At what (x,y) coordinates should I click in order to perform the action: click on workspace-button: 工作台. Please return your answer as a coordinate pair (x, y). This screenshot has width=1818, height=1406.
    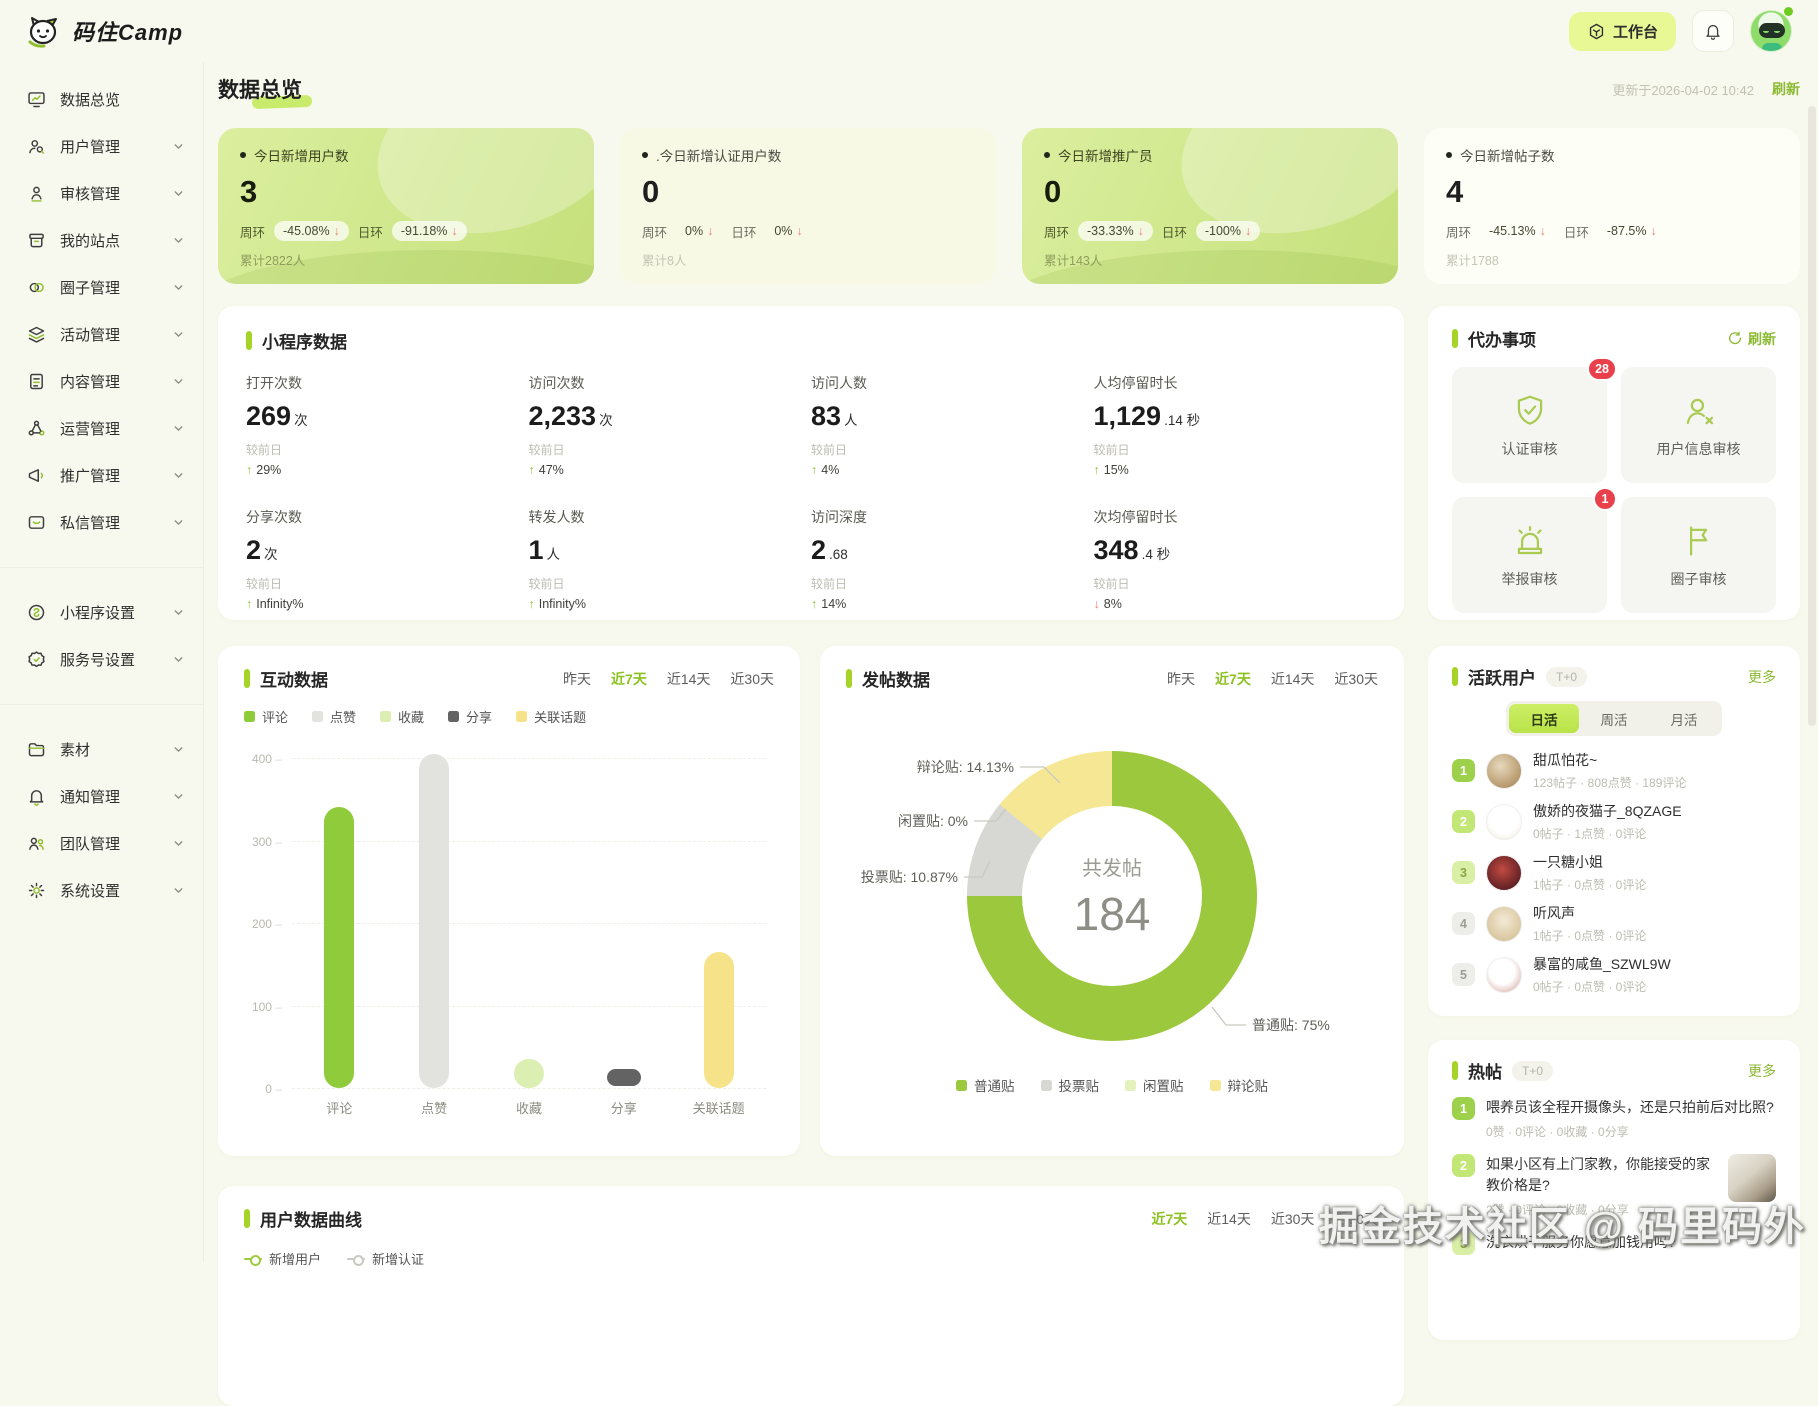
    Looking at the image, I should click on (1622, 31).